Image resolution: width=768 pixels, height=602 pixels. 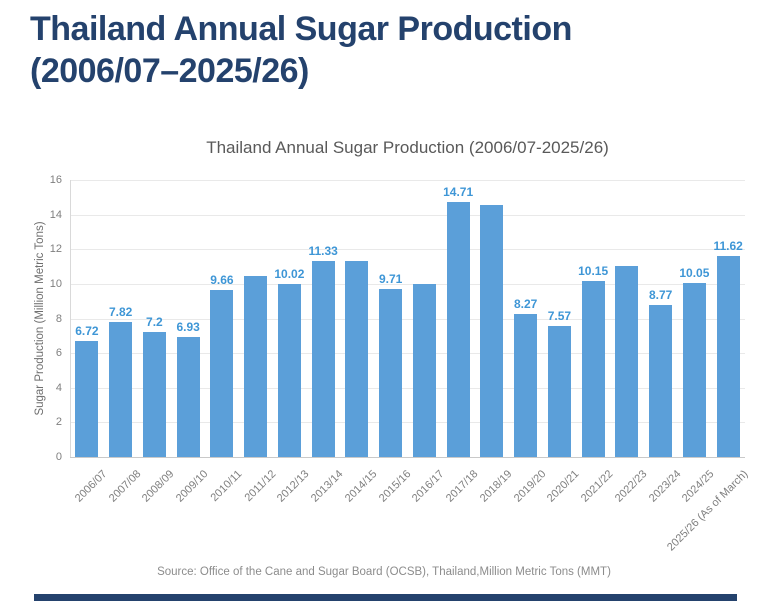 What do you see at coordinates (222, 279) in the screenshot?
I see `bar-value-label: 9.66` at bounding box center [222, 279].